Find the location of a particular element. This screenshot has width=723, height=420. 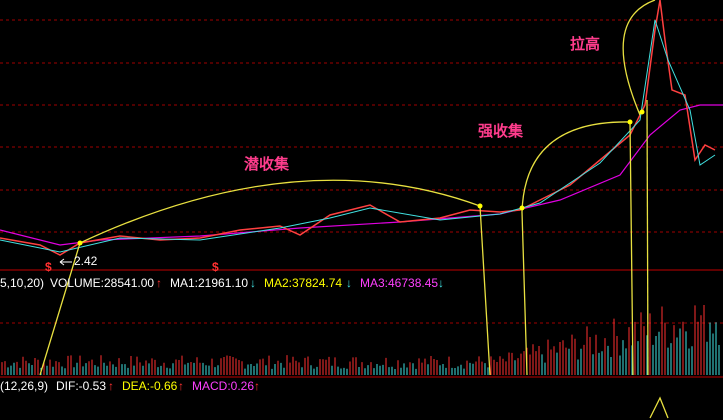

annotation: 强收集 is located at coordinates (501, 131).